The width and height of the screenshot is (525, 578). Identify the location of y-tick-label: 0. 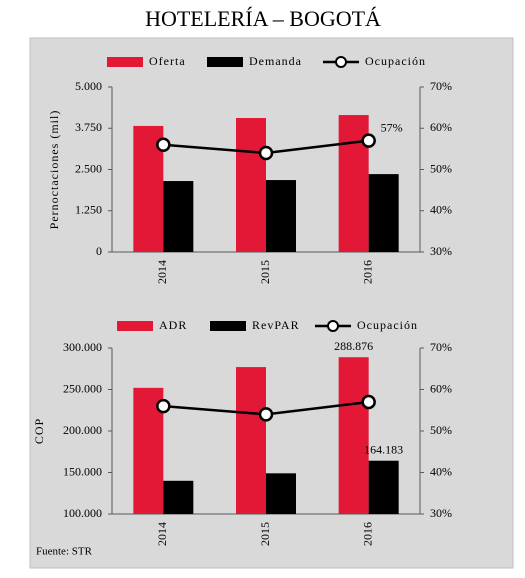
(99, 251).